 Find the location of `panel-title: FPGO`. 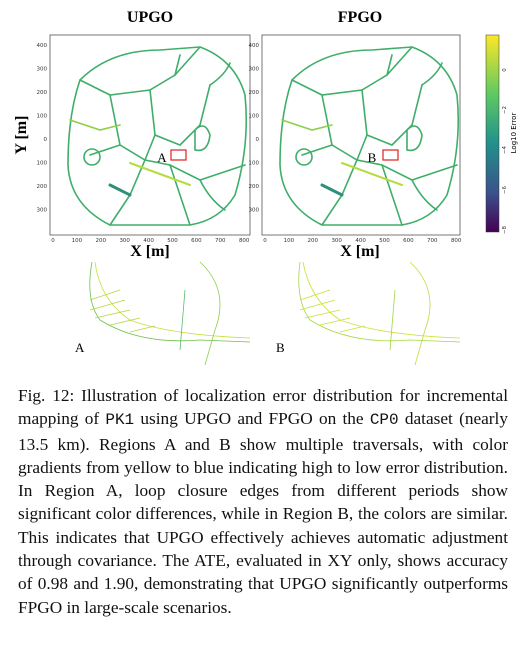

panel-title: FPGO is located at coordinates (360, 17).